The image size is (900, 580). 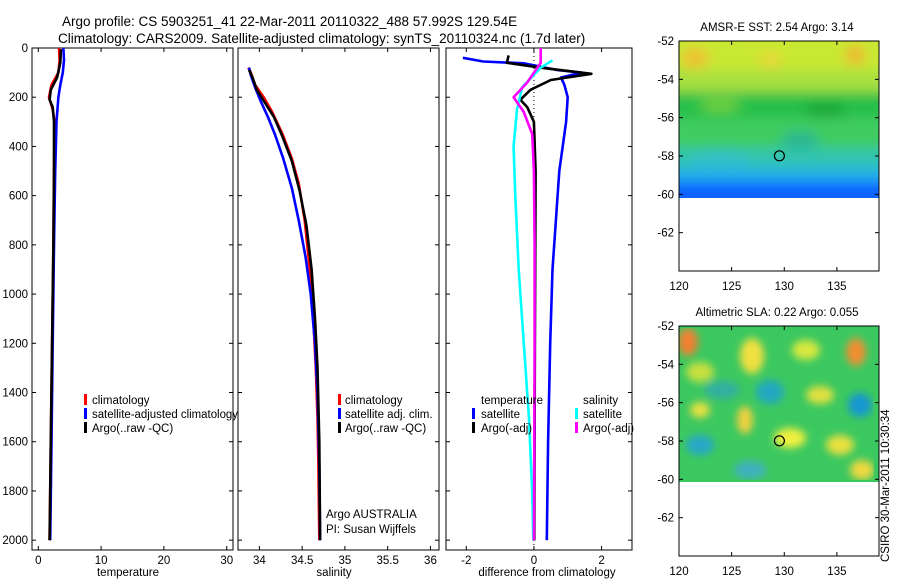 I want to click on sst-heatmap, so click(x=779, y=119).